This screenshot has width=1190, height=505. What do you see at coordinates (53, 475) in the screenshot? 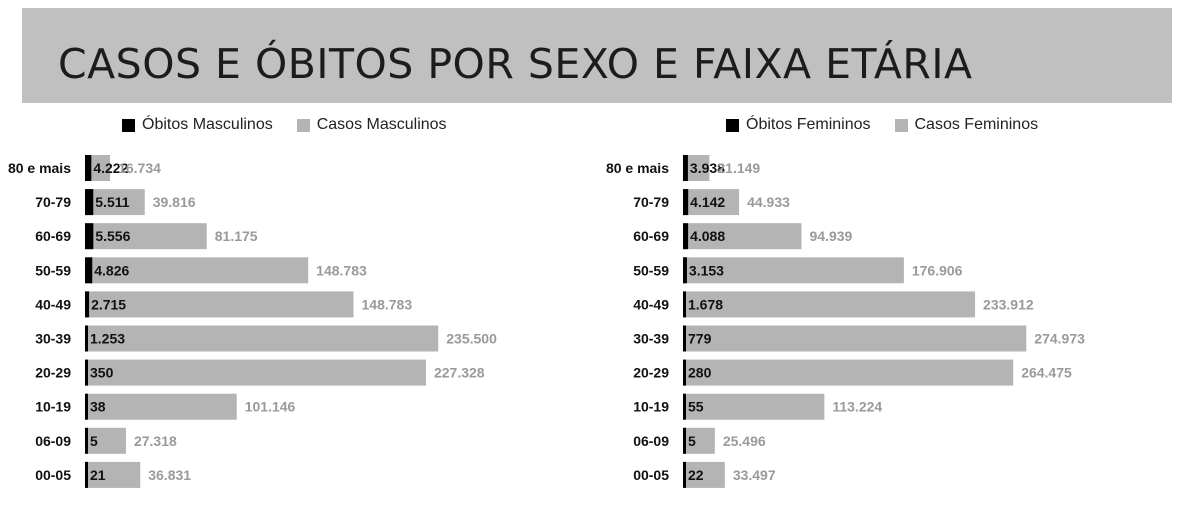
I see `male-category-label: 00-05` at bounding box center [53, 475].